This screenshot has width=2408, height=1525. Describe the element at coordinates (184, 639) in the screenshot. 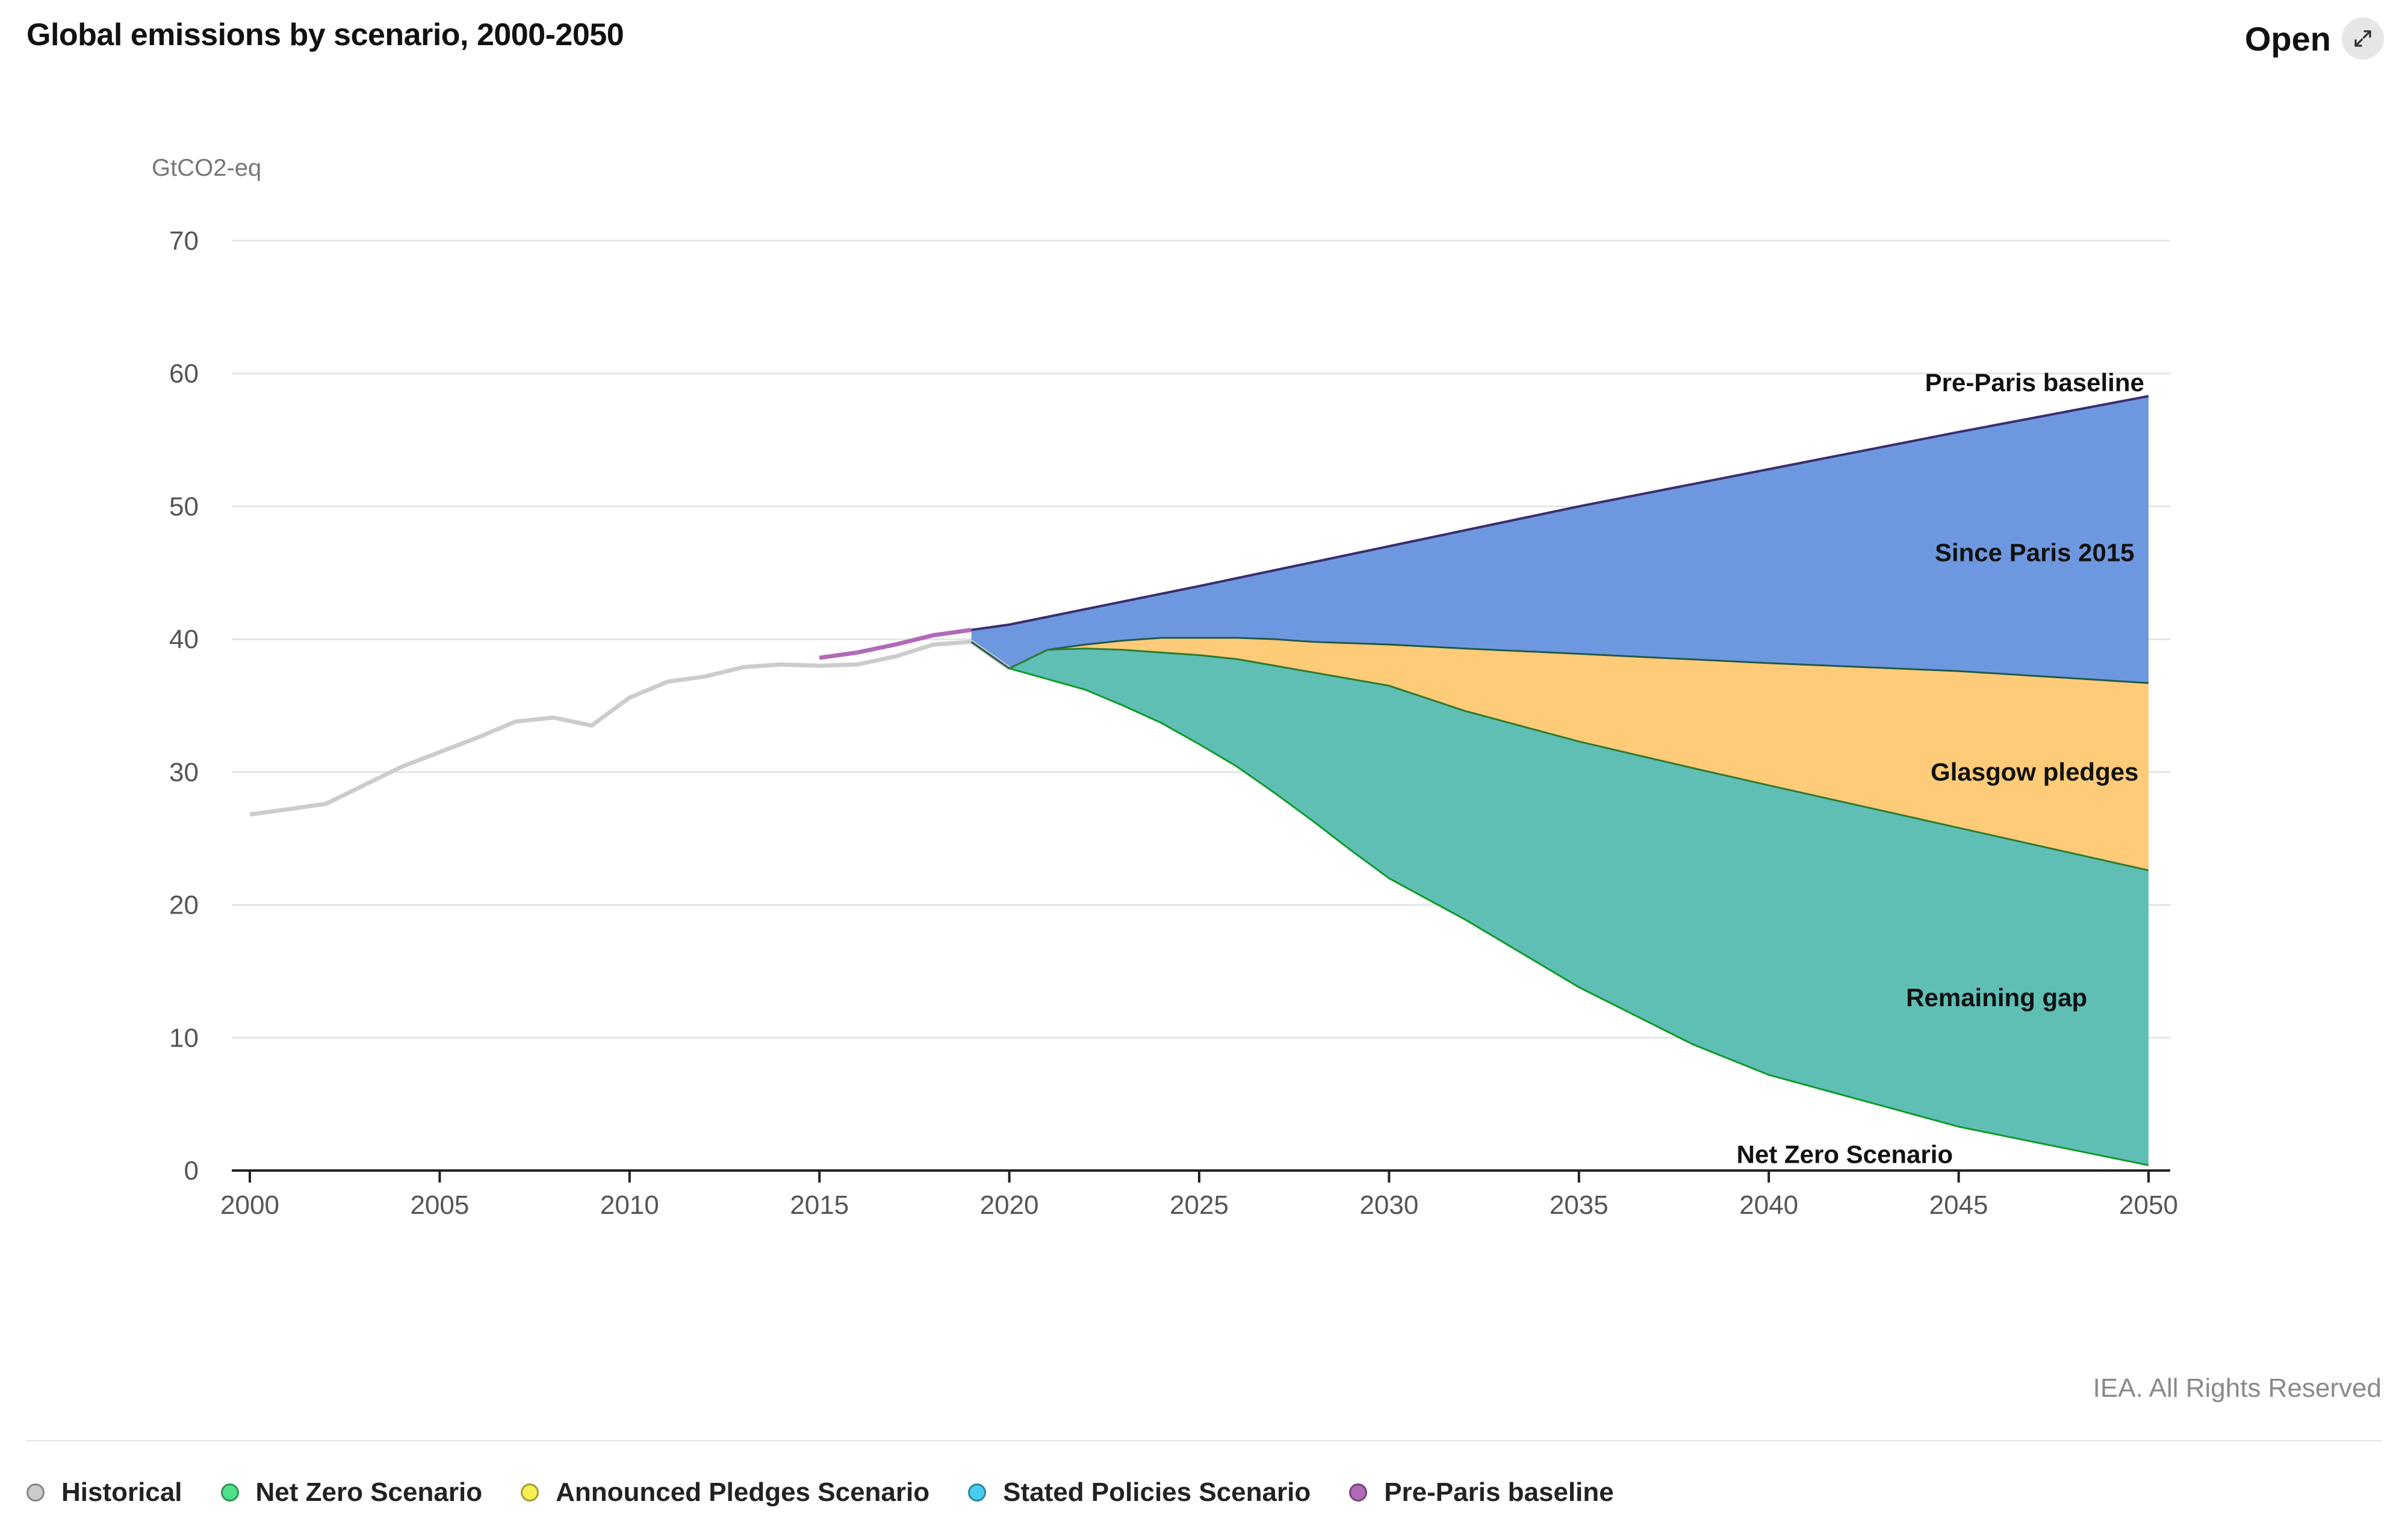

I see `y-tick-label: 40` at that location.